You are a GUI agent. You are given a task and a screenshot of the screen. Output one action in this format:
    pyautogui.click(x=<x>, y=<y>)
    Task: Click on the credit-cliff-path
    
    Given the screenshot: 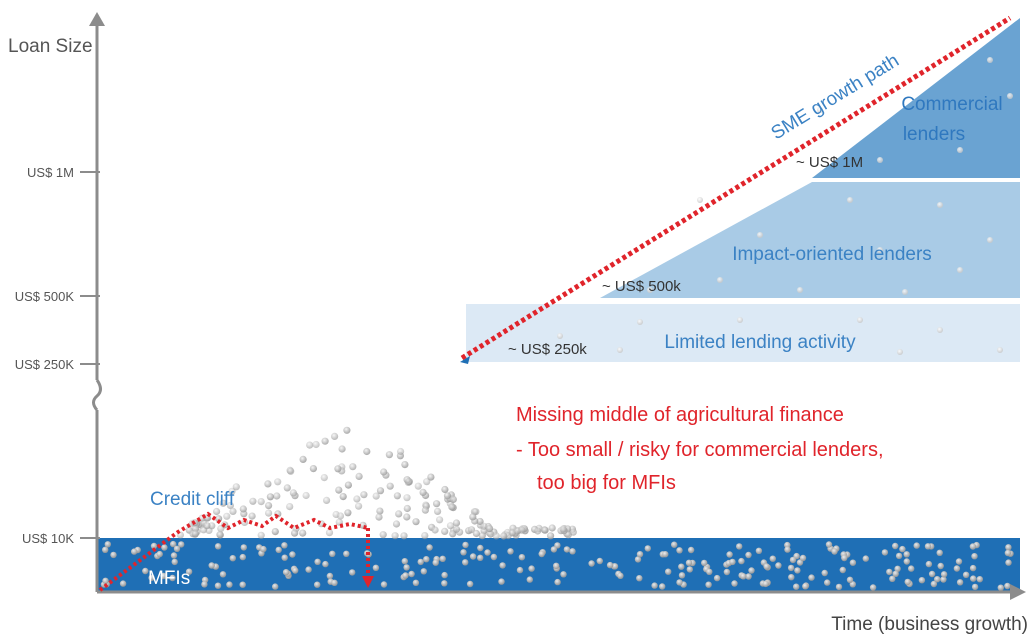 What is the action you would take?
    pyautogui.click(x=233, y=551)
    